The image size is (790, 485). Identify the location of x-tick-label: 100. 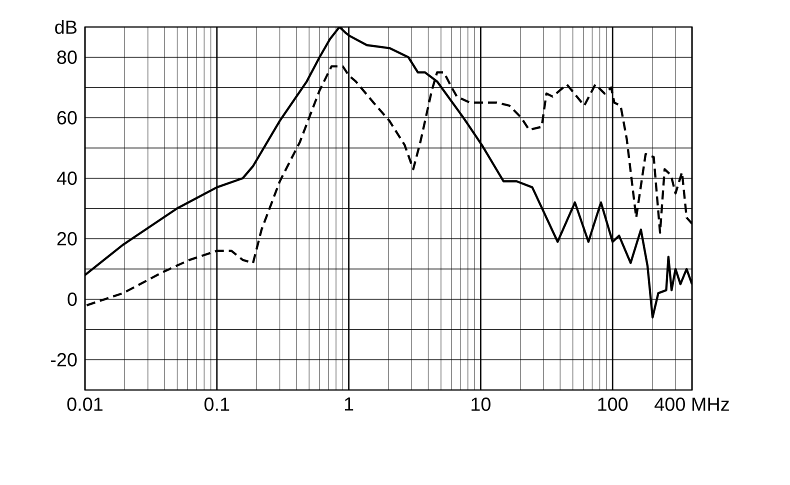
(613, 404).